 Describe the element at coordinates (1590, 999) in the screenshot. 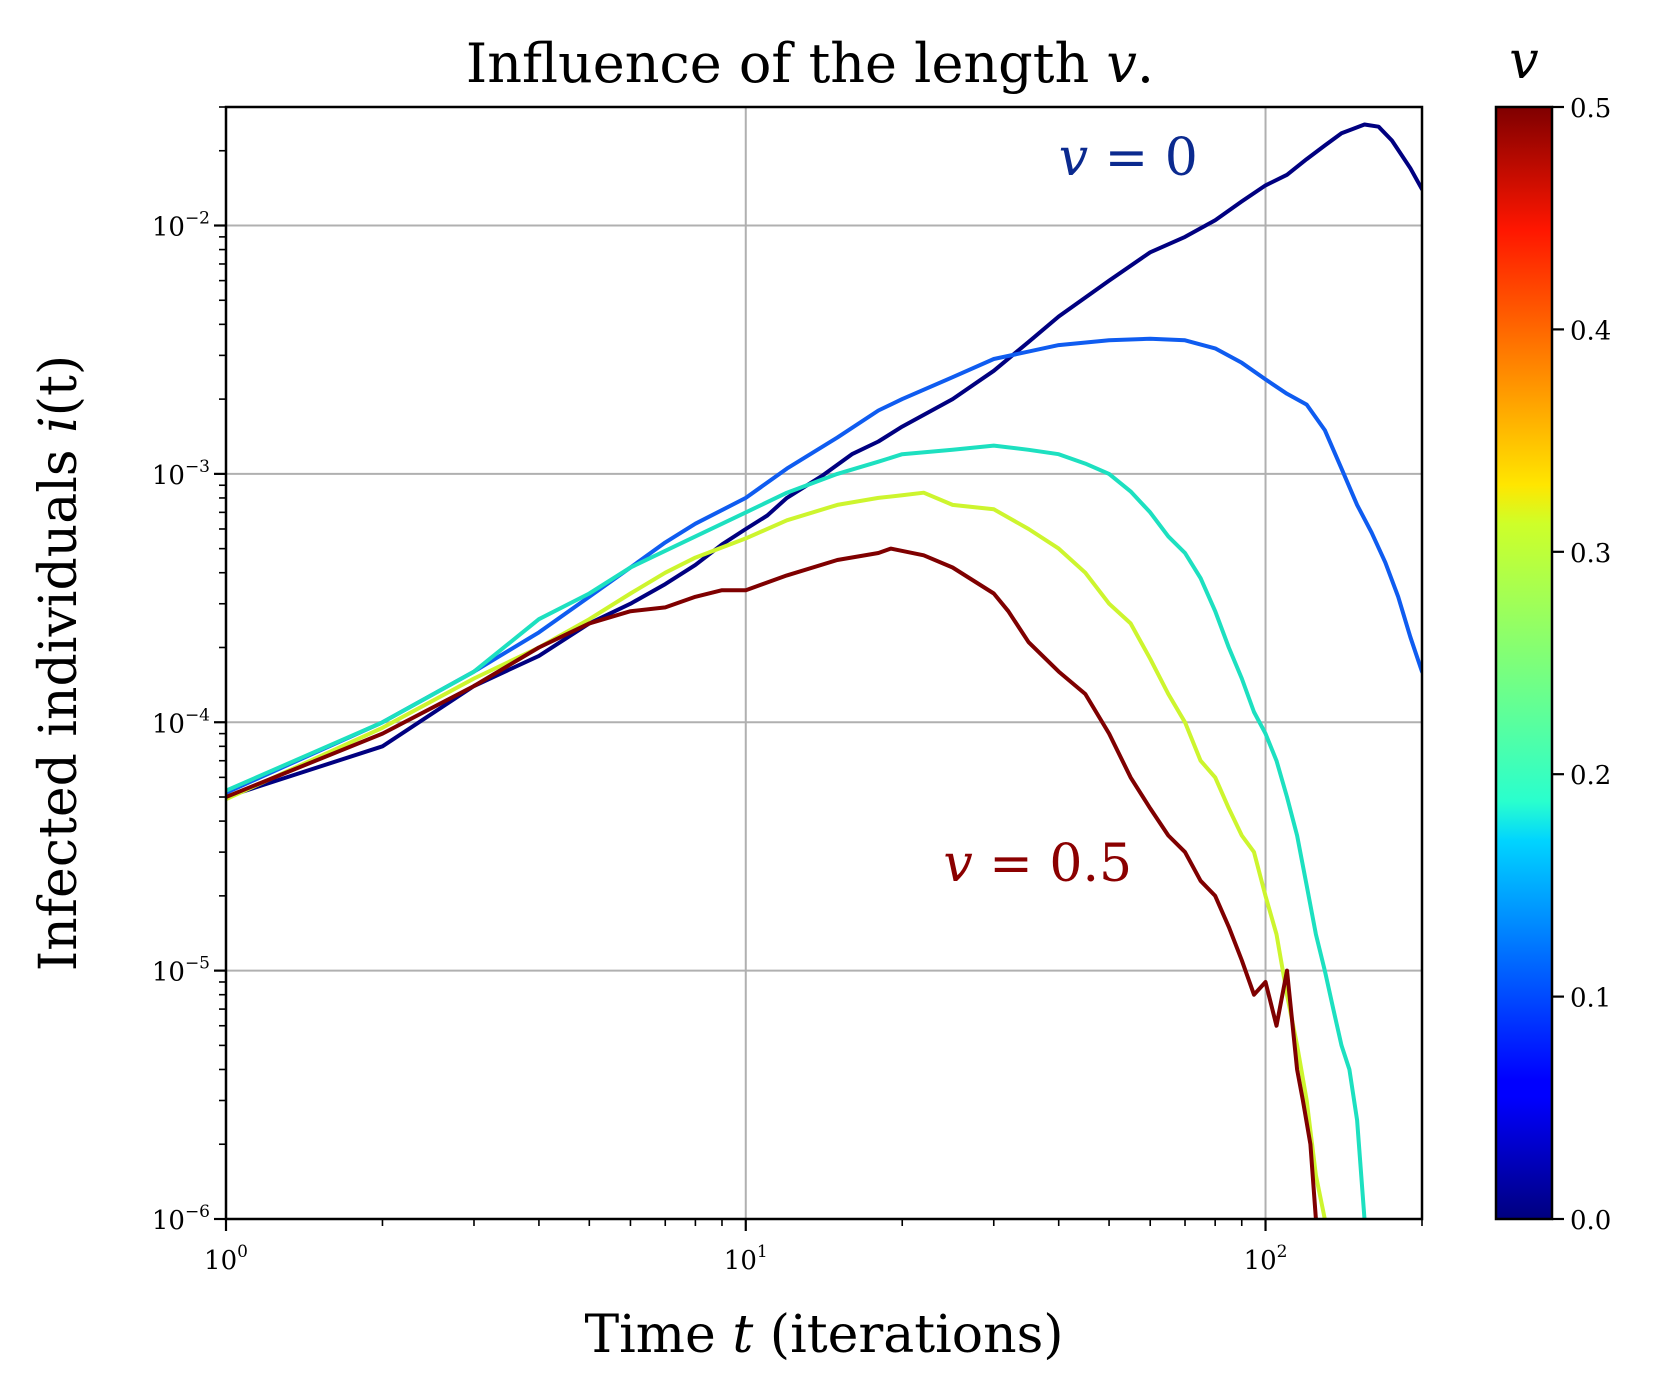

I see `colorbar-tick-label: 0.1` at that location.